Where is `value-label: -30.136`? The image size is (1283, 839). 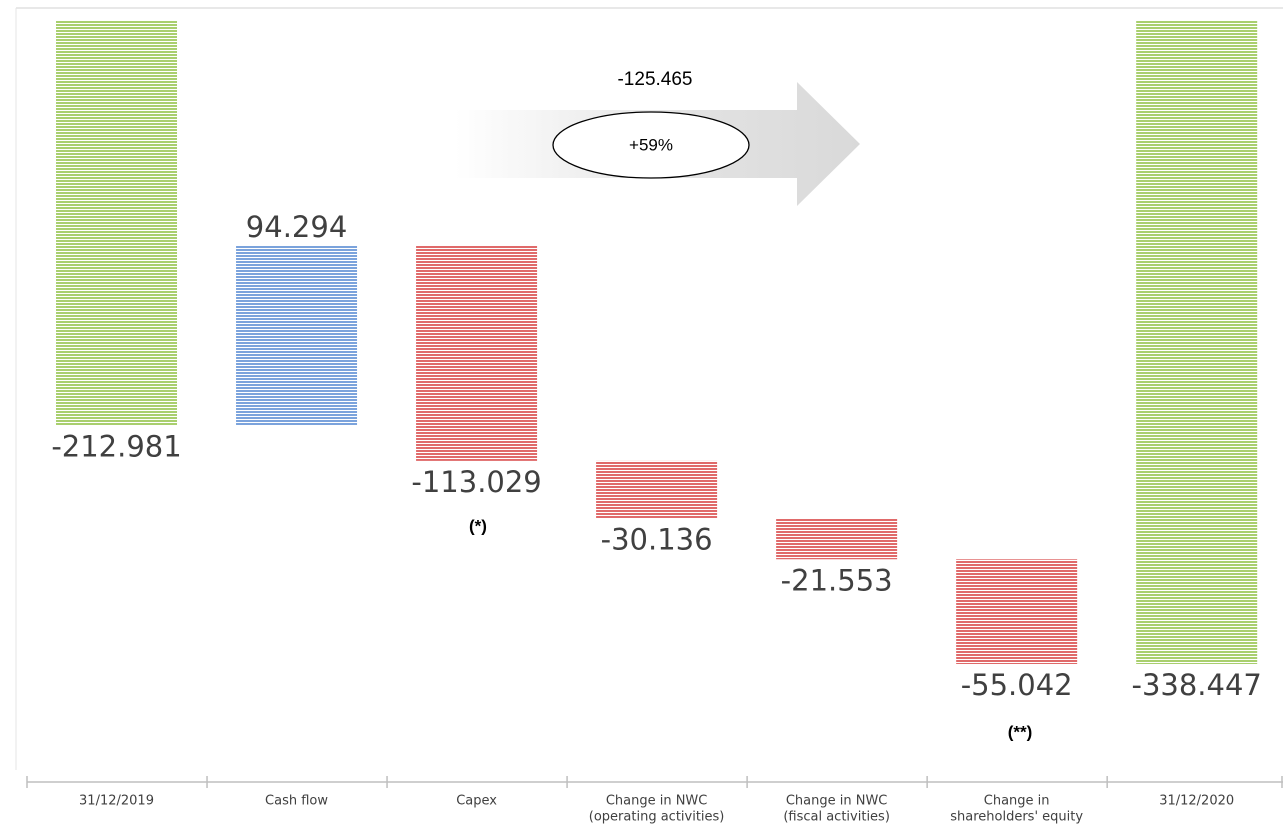
value-label: -30.136 is located at coordinates (657, 539).